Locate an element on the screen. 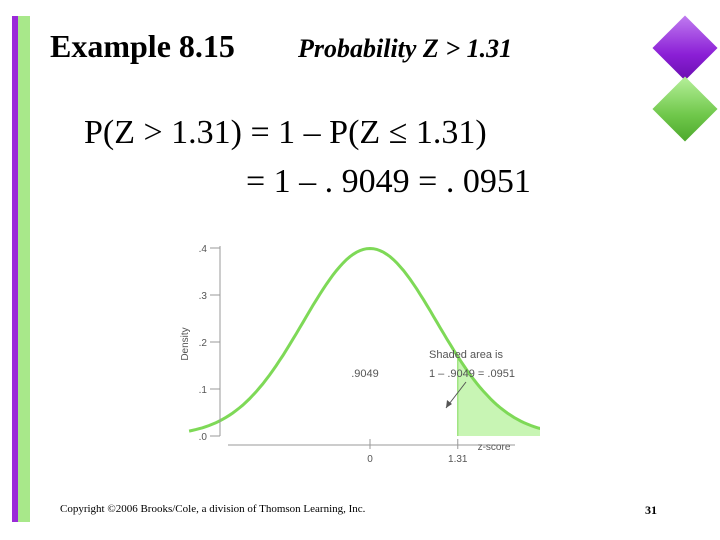 This screenshot has height=540, width=720. x-tick-label: 1.31 is located at coordinates (458, 459).